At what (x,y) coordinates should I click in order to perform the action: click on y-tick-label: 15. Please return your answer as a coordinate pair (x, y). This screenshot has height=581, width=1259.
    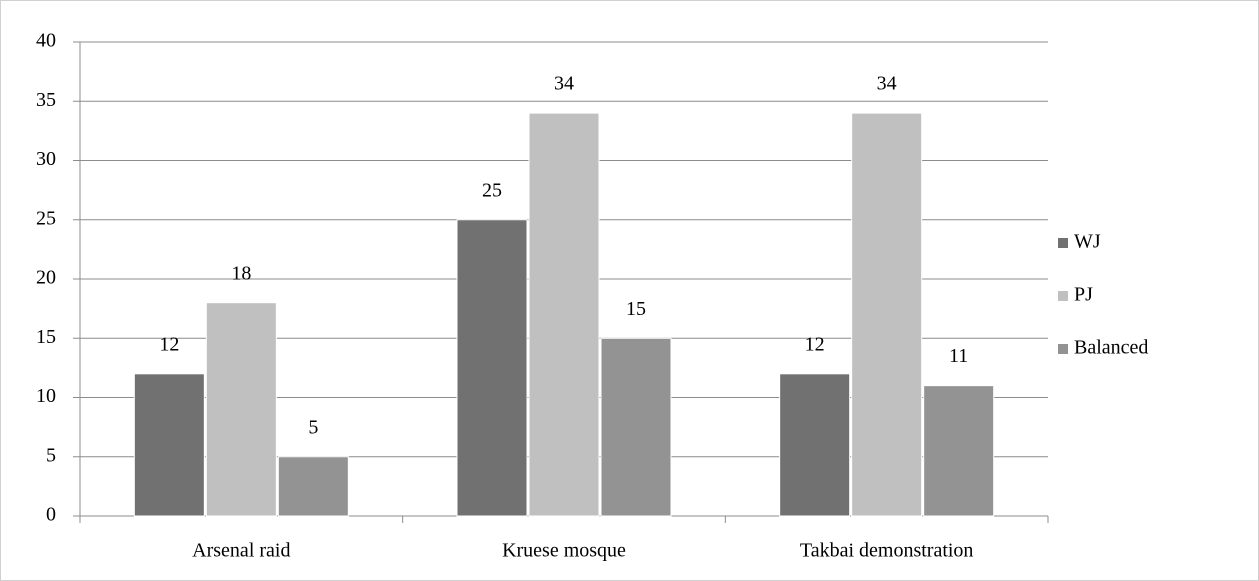
    Looking at the image, I should click on (46, 337).